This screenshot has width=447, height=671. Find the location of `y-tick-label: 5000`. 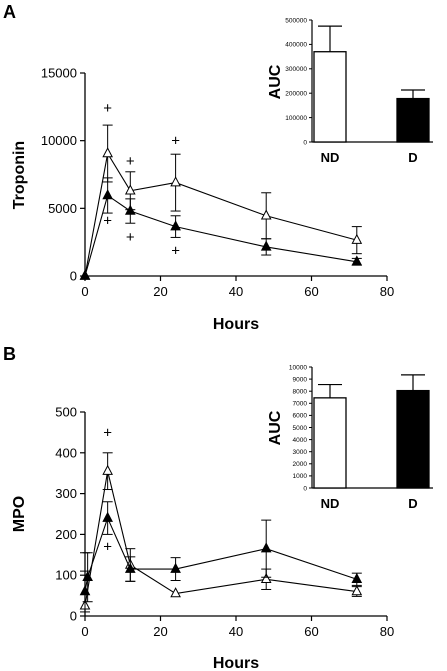

y-tick-label: 5000 is located at coordinates (62, 208).